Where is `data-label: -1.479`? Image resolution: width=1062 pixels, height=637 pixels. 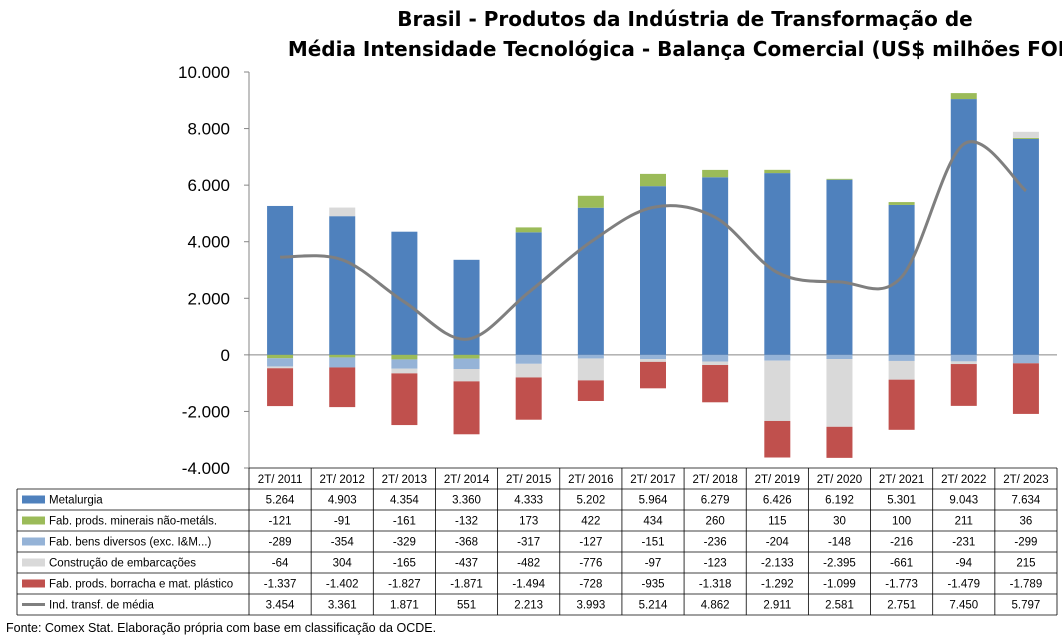 data-label: -1.479 is located at coordinates (963, 585).